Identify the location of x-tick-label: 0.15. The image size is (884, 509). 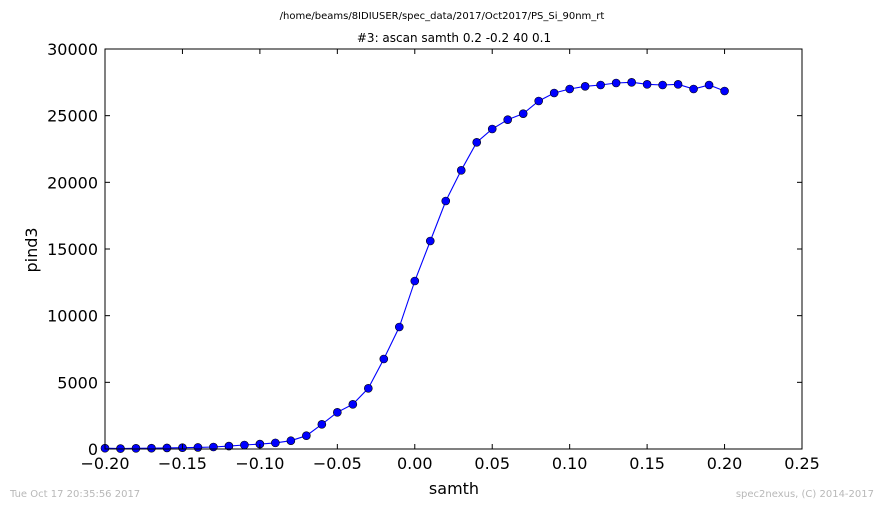
(647, 463).